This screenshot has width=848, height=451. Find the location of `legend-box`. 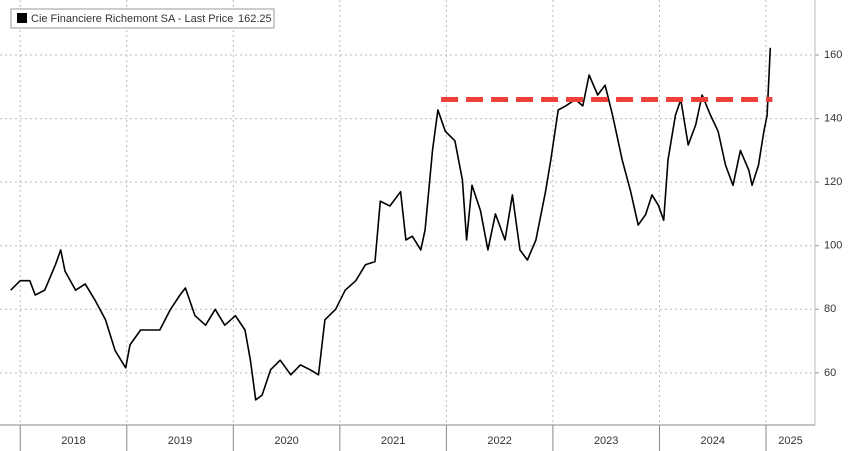

legend-box is located at coordinates (142, 18).